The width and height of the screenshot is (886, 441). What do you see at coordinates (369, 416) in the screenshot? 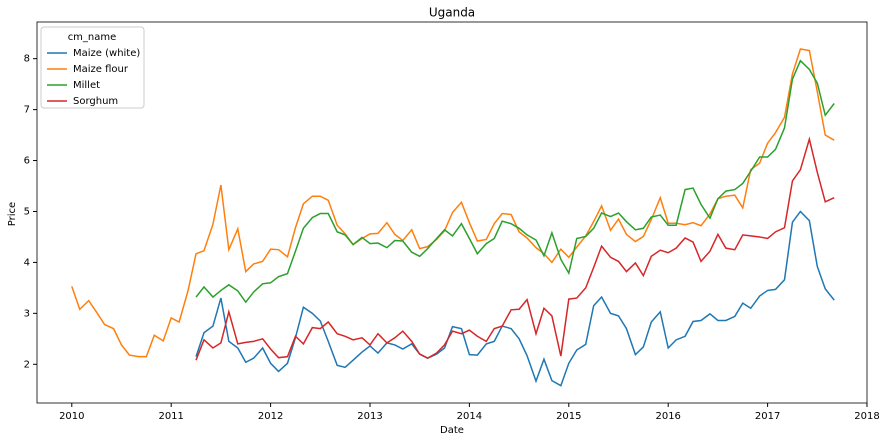
I see `x-tick-label: 2013` at bounding box center [369, 416].